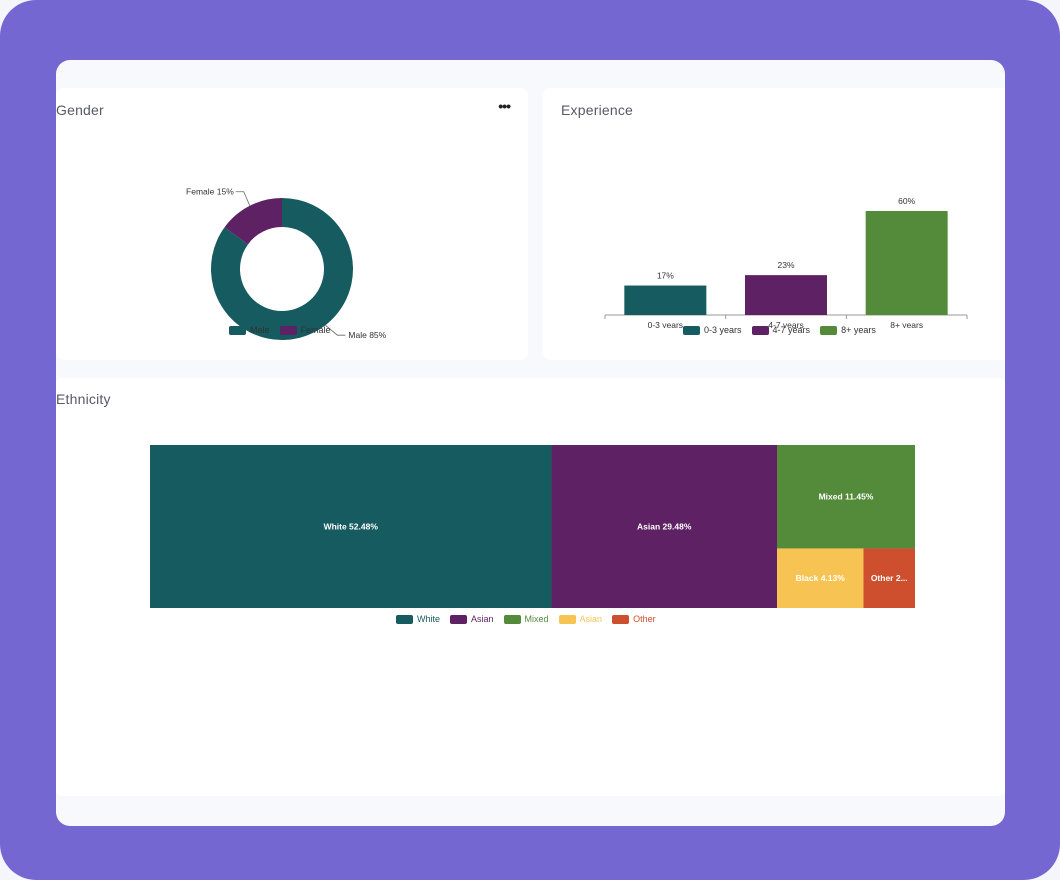  Describe the element at coordinates (723, 330) in the screenshot. I see `legend-label-0-3-years: 0-3 years` at that location.